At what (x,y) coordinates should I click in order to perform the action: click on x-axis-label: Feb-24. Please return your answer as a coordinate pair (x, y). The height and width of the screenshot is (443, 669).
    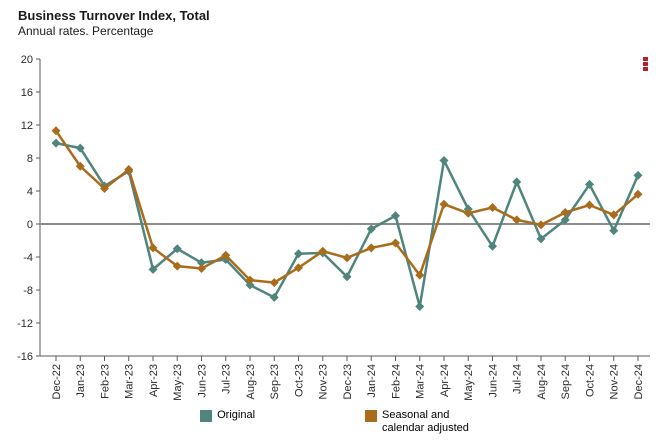
    Looking at the image, I should click on (396, 381).